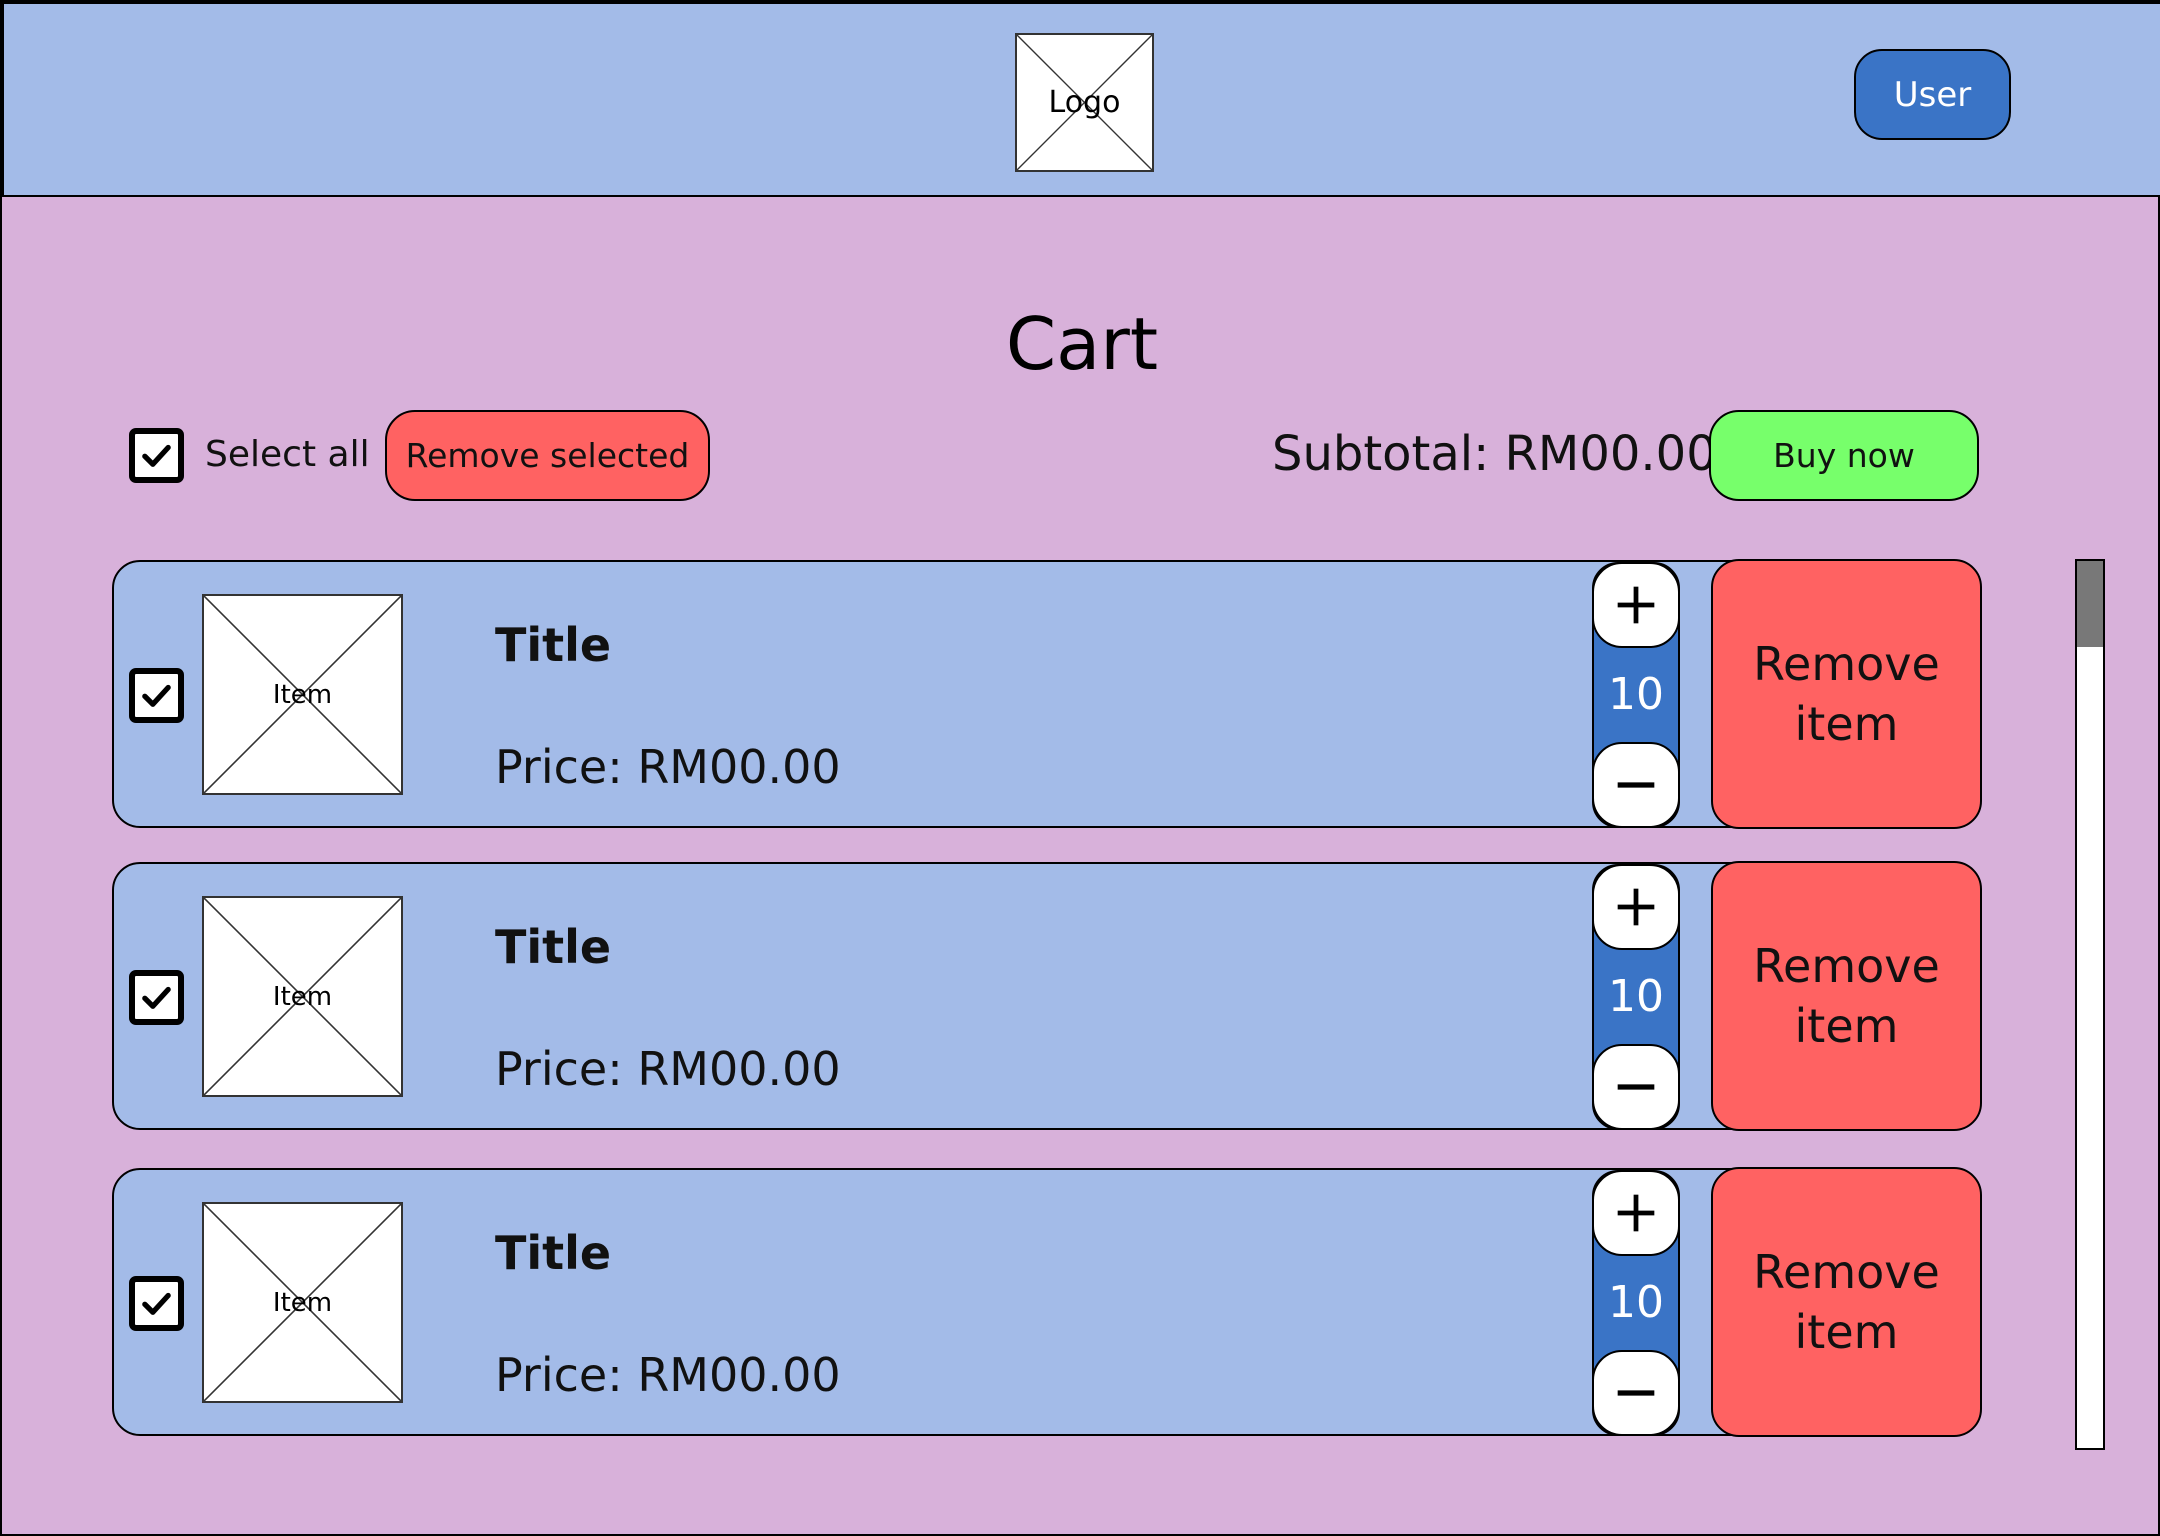  I want to click on select-all-checkbox, so click(156, 455).